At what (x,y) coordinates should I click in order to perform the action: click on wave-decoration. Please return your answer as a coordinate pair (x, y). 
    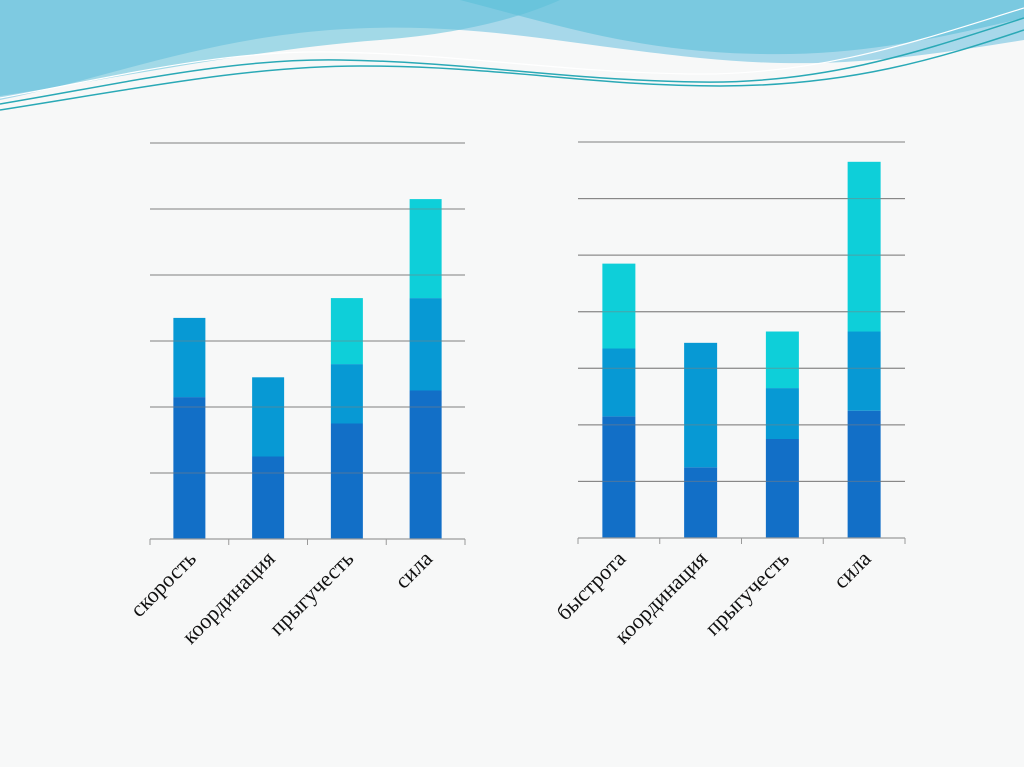
    Looking at the image, I should click on (512, 55).